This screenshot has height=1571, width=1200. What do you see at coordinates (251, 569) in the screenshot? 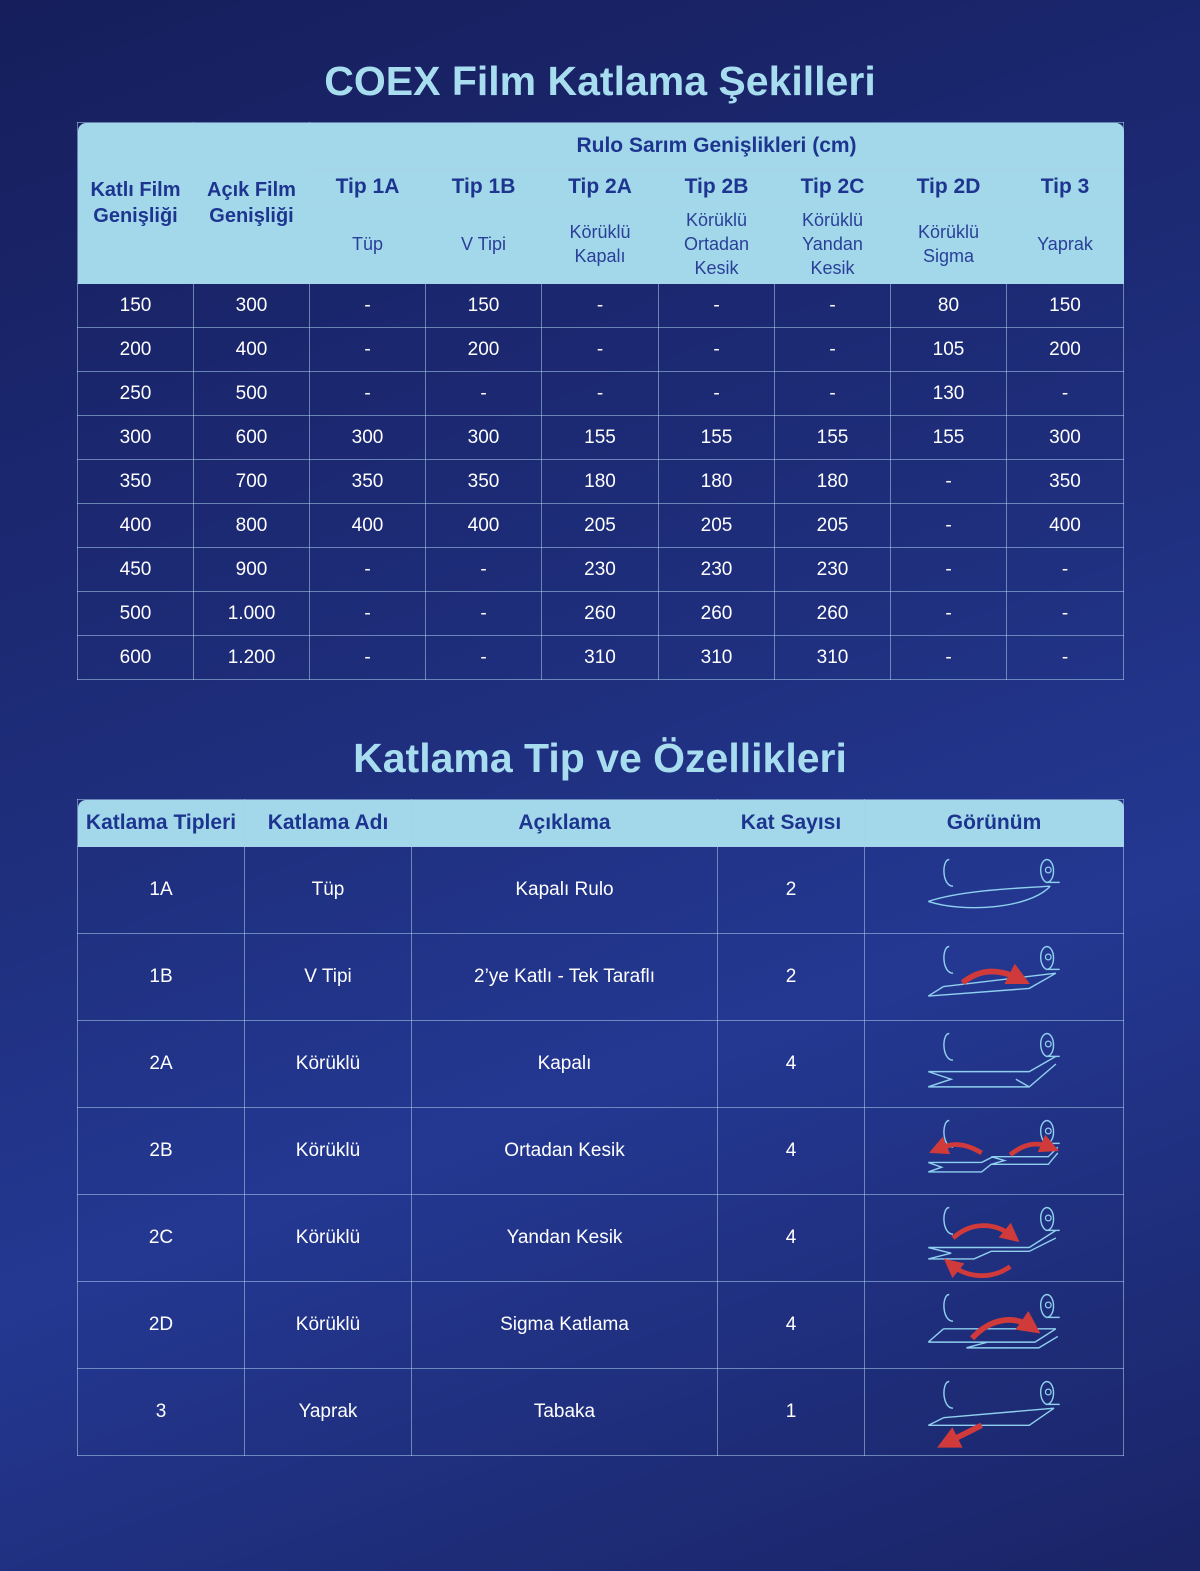
I see `table-cell: 900` at bounding box center [251, 569].